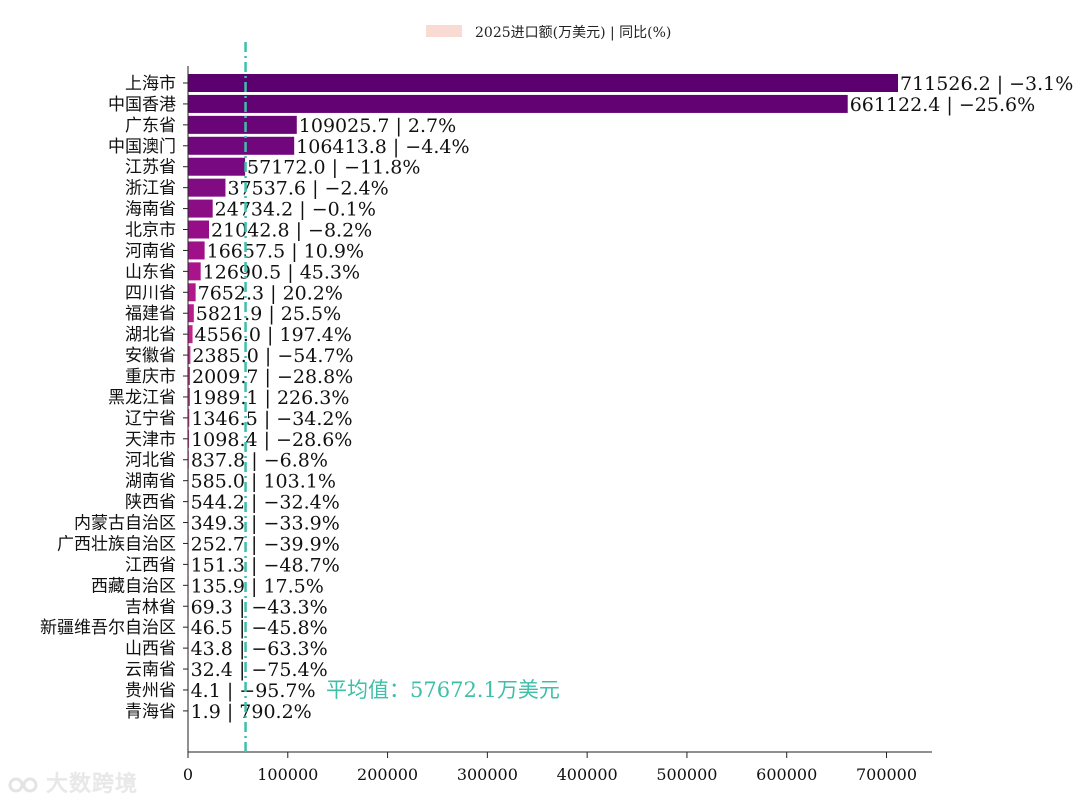 The height and width of the screenshot is (804, 1080). Describe the element at coordinates (382, 147) in the screenshot. I see `bar-value-label: 106413.8 | −4.4%` at that location.